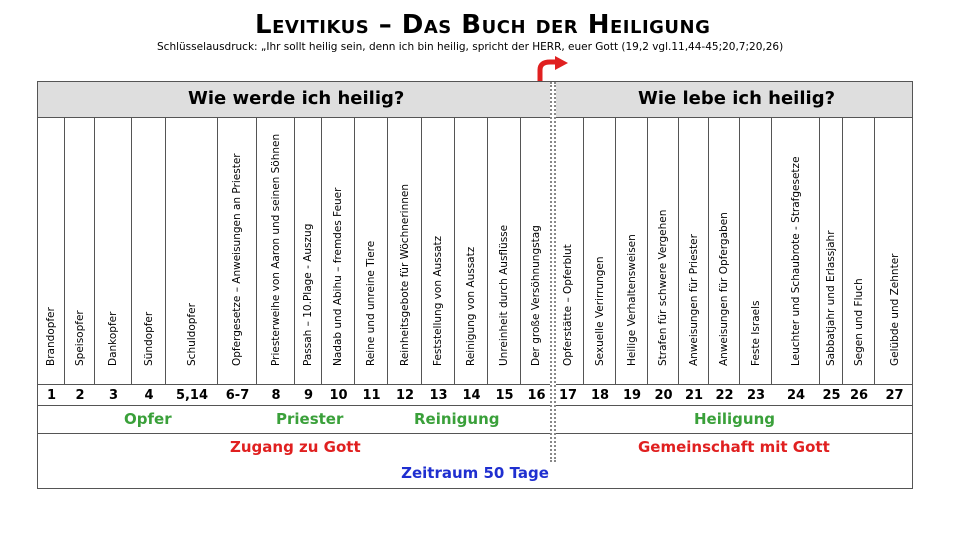 This screenshot has width=960, height=540. What do you see at coordinates (536, 295) in the screenshot?
I see `chapter-title: Der große Versöhnungstag` at bounding box center [536, 295].